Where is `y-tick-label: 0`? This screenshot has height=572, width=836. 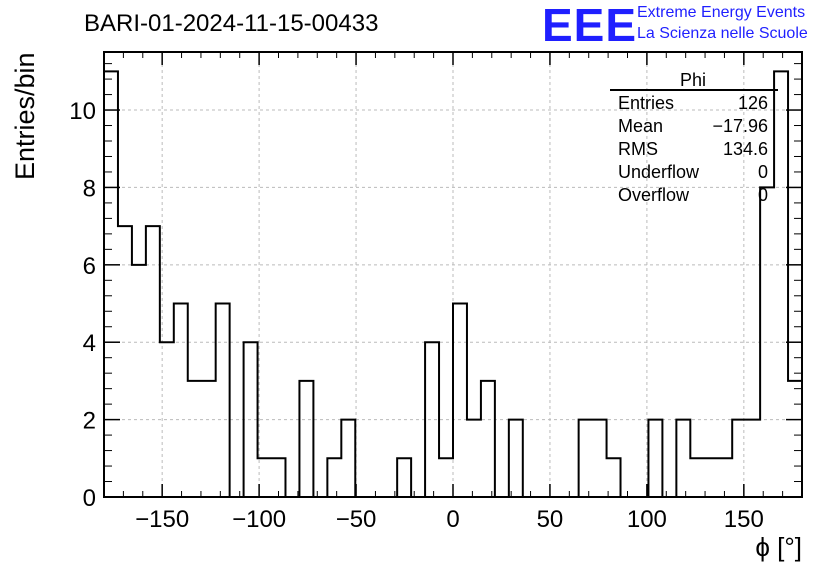 y-tick-label: 0 is located at coordinates (89, 498).